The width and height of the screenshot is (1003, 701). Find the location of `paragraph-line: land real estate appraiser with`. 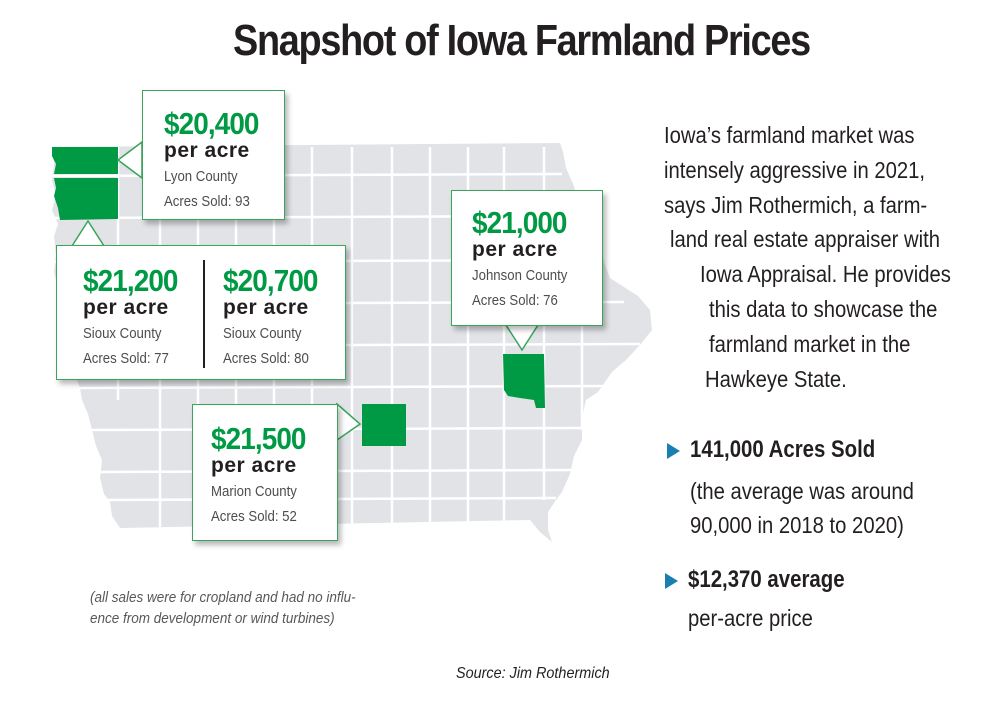

paragraph-line: land real estate appraiser with is located at coordinates (805, 239).